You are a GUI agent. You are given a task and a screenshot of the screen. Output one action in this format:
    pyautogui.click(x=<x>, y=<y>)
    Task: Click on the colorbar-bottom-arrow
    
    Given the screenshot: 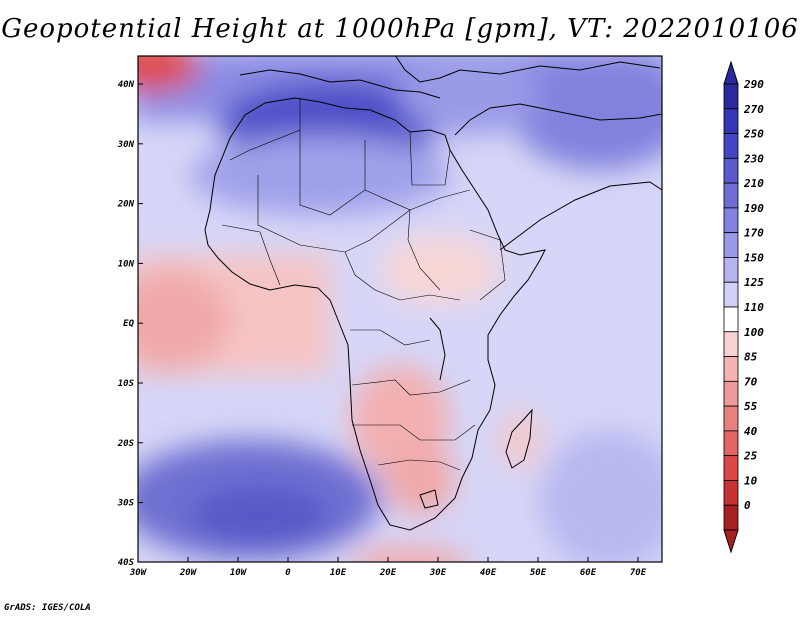 What is the action you would take?
    pyautogui.click(x=731, y=541)
    